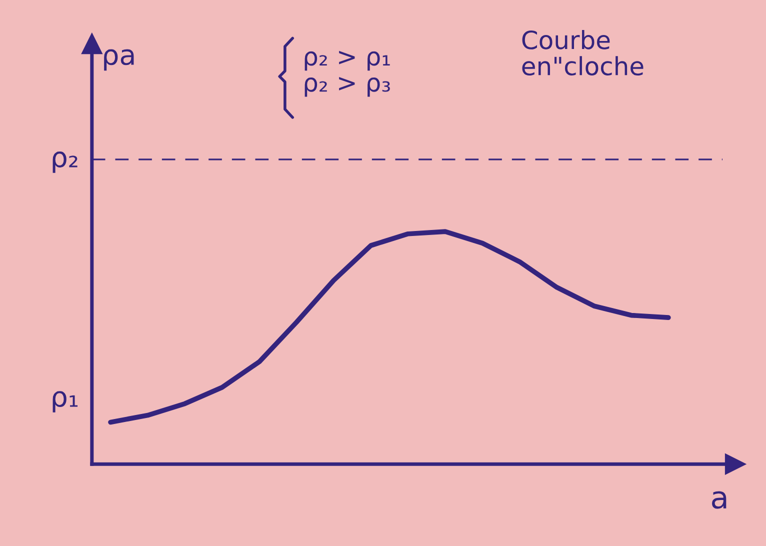 This screenshot has width=766, height=546. Describe the element at coordinates (719, 500) in the screenshot. I see `x-axis-title: a` at that location.